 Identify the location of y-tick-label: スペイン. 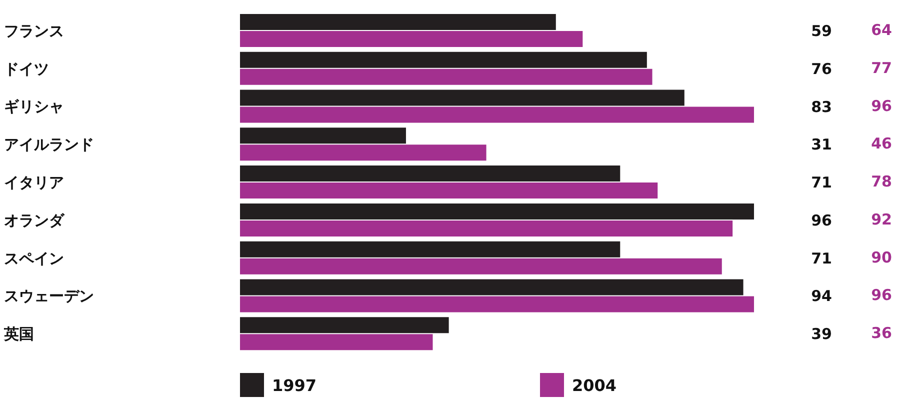
(34, 258).